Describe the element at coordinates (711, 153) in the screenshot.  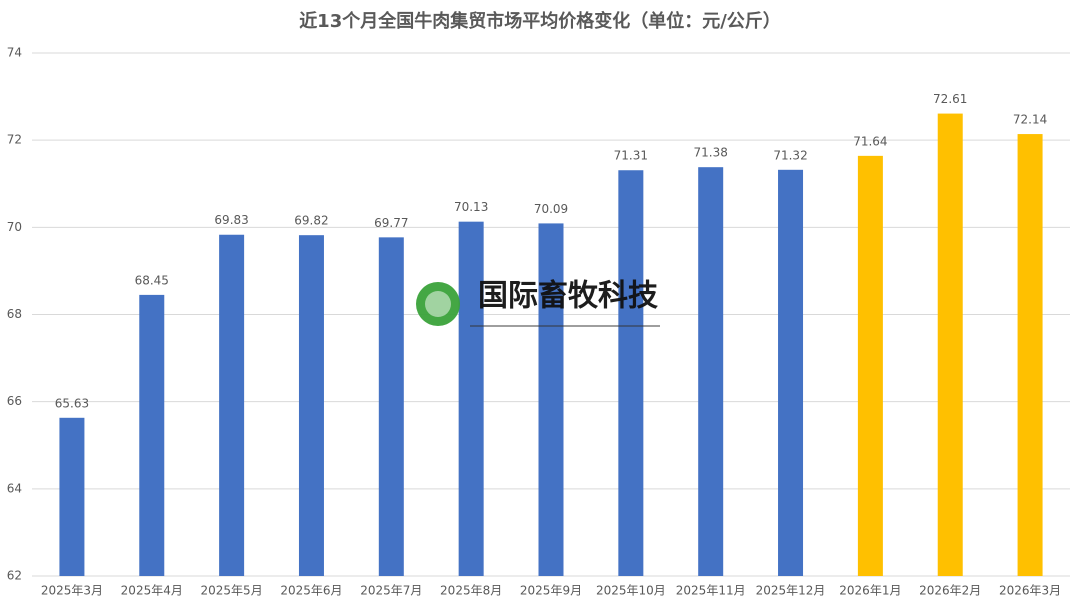
I see `value-label: 71.38` at that location.